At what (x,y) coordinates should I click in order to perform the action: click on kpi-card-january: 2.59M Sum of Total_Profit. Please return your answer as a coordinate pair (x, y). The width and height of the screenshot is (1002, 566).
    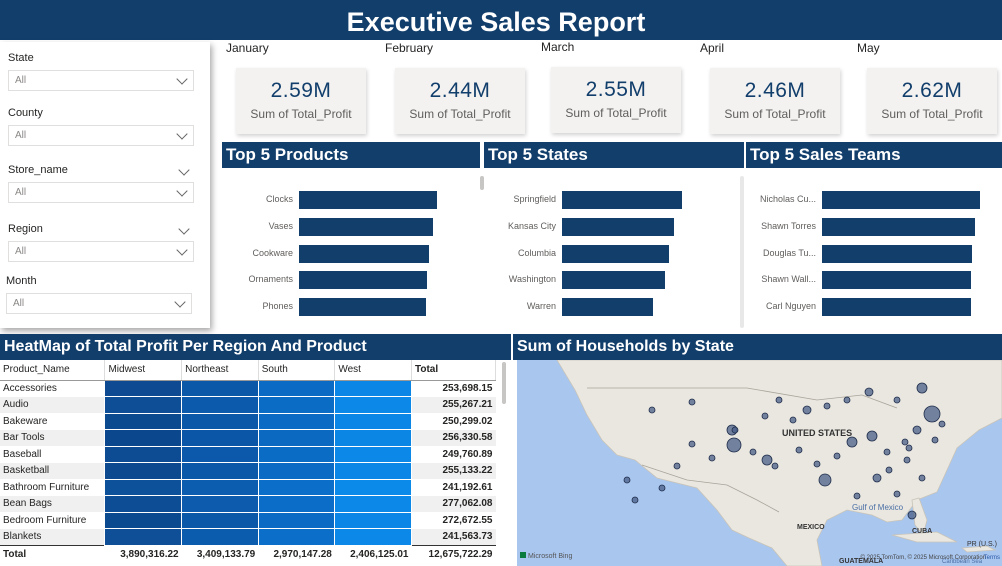
    Looking at the image, I should click on (301, 101).